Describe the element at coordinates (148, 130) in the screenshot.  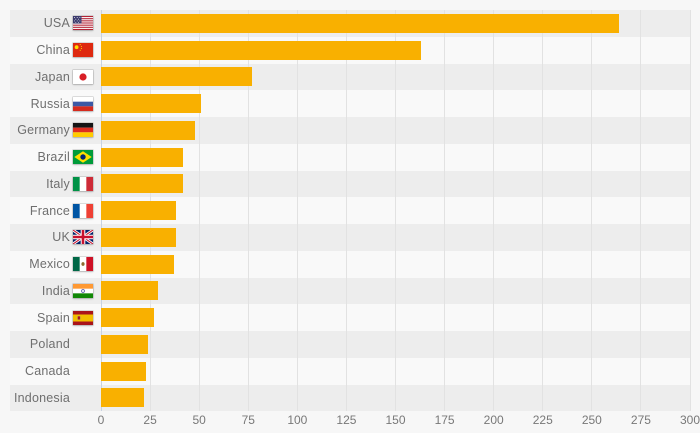
I see `bar-germany` at that location.